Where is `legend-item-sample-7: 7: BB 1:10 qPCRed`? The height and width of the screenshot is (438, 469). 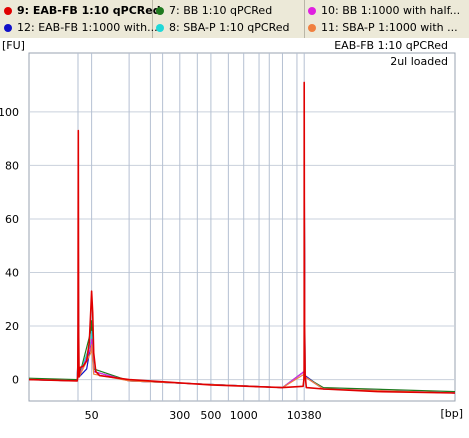 legend-item-sample-7: 7: BB 1:10 qPCRed is located at coordinates (214, 10).